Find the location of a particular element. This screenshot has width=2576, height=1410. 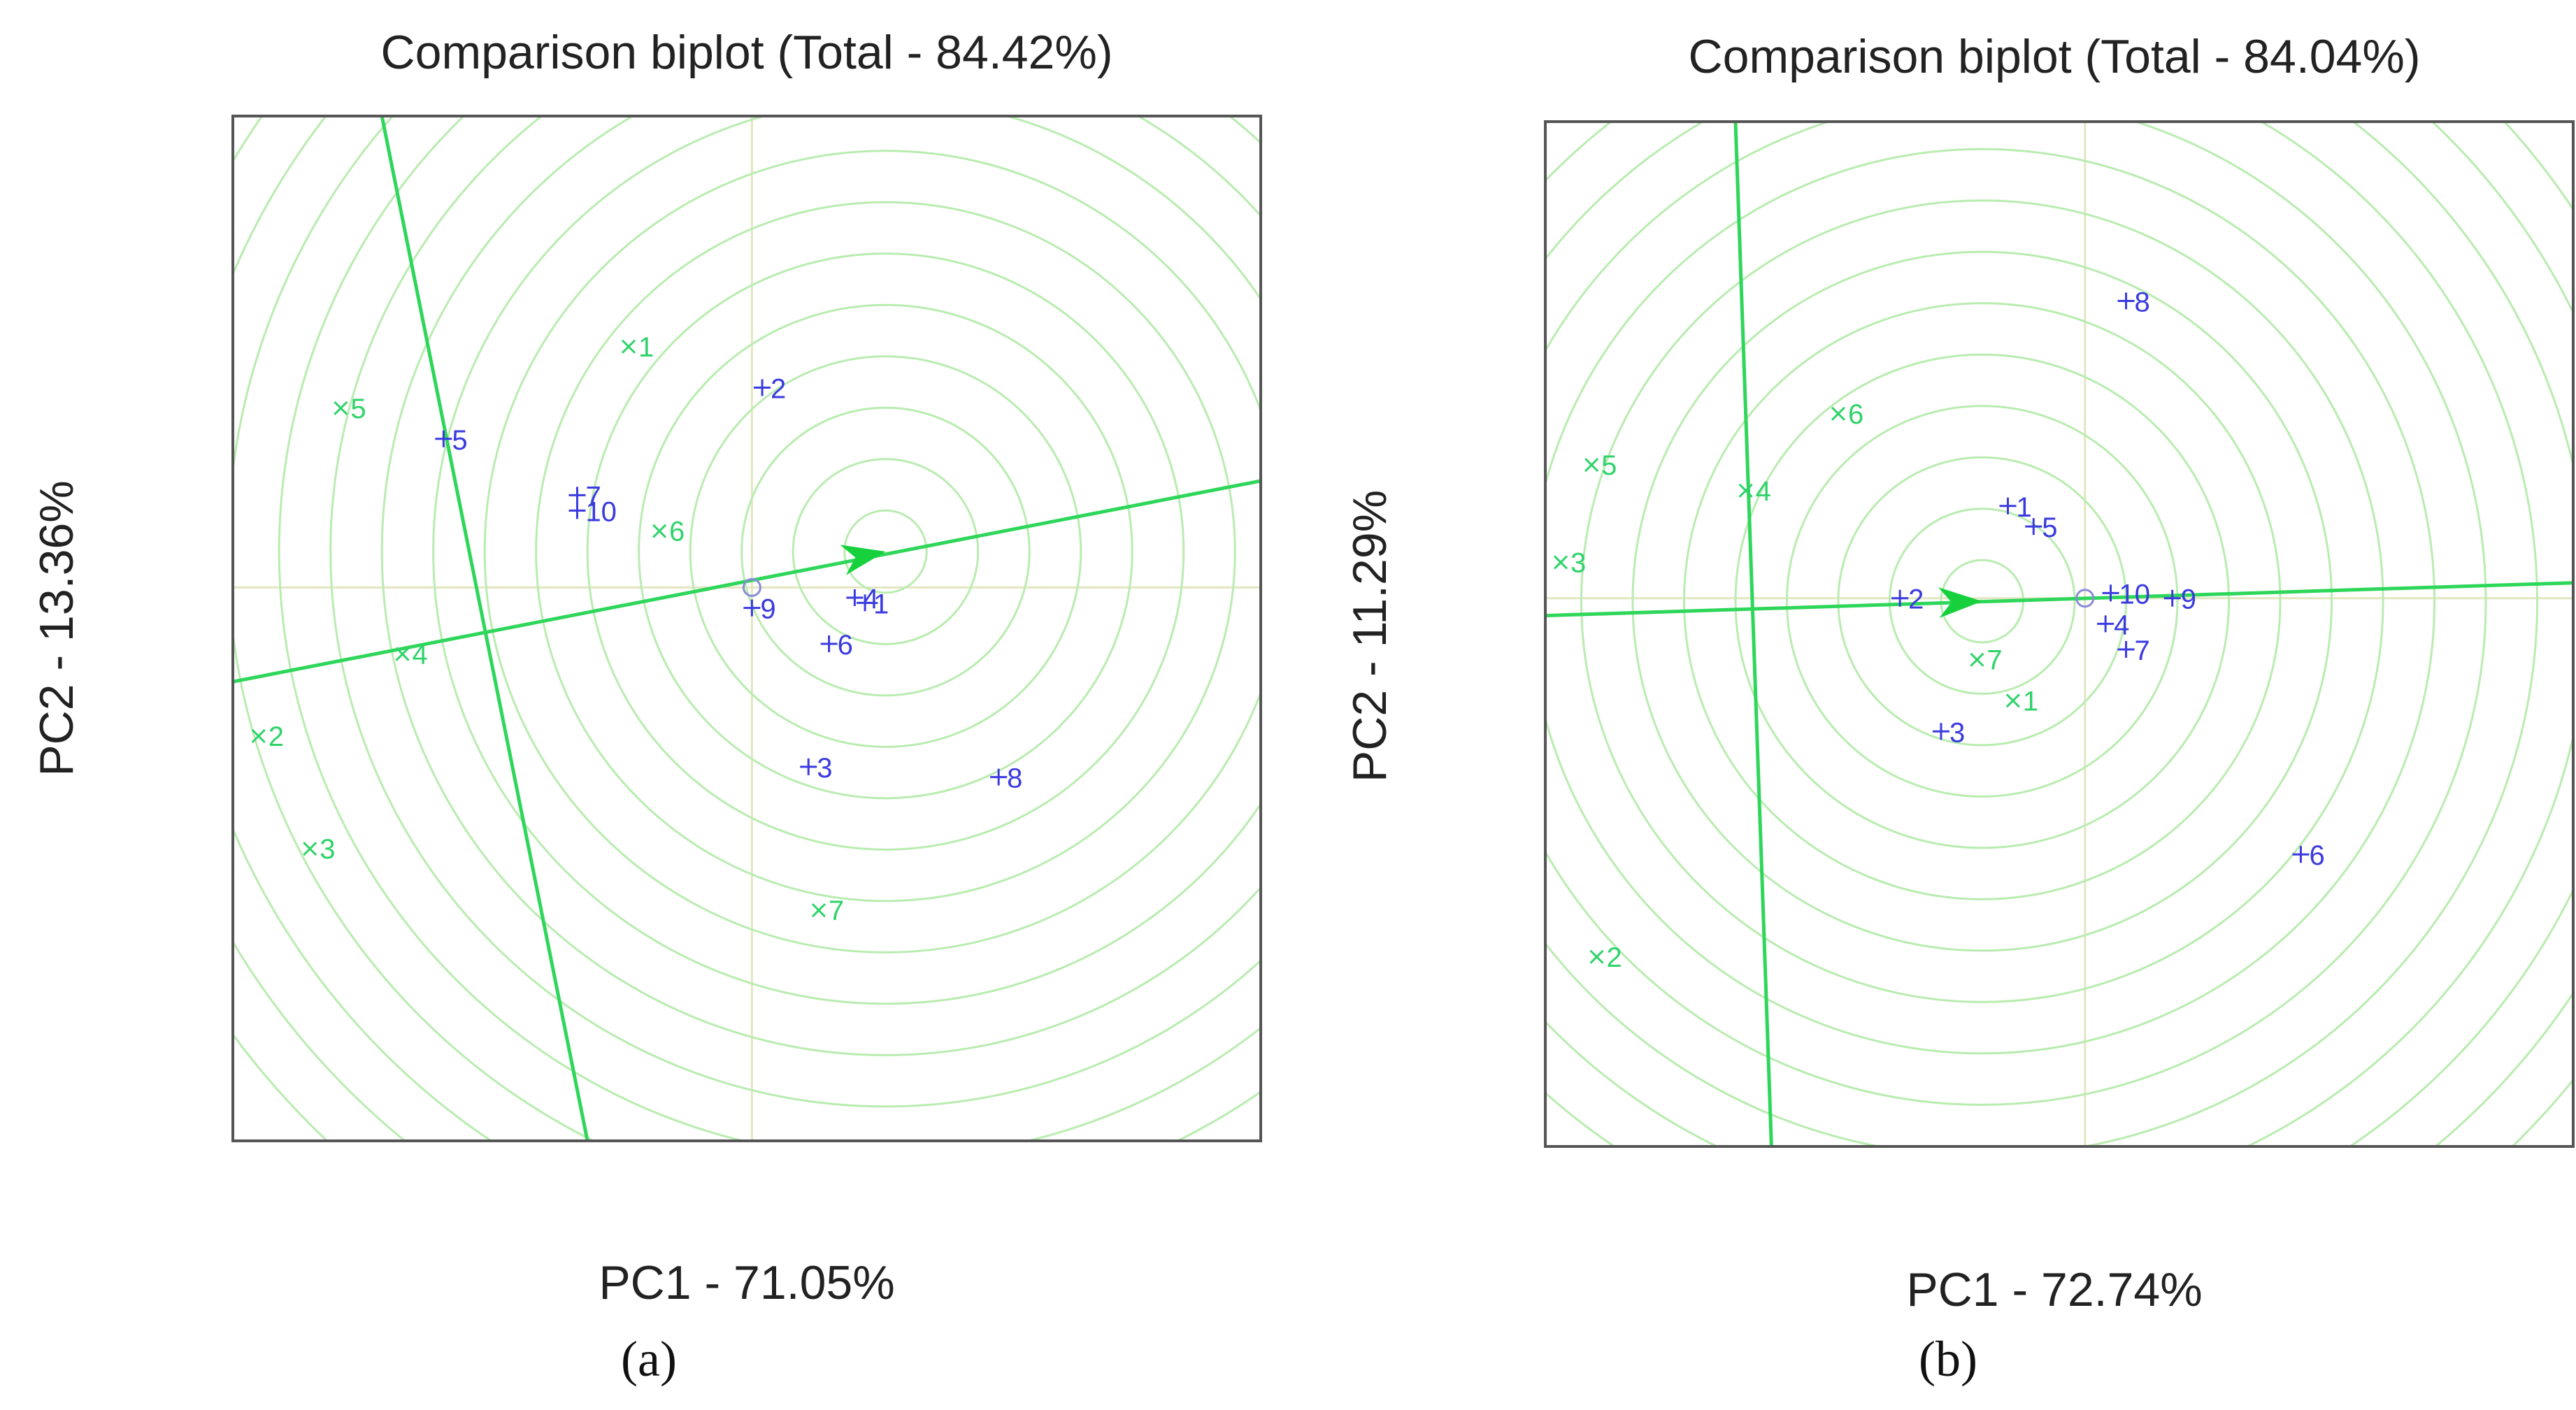

panel-b-caption: (b) is located at coordinates (1948, 1359).